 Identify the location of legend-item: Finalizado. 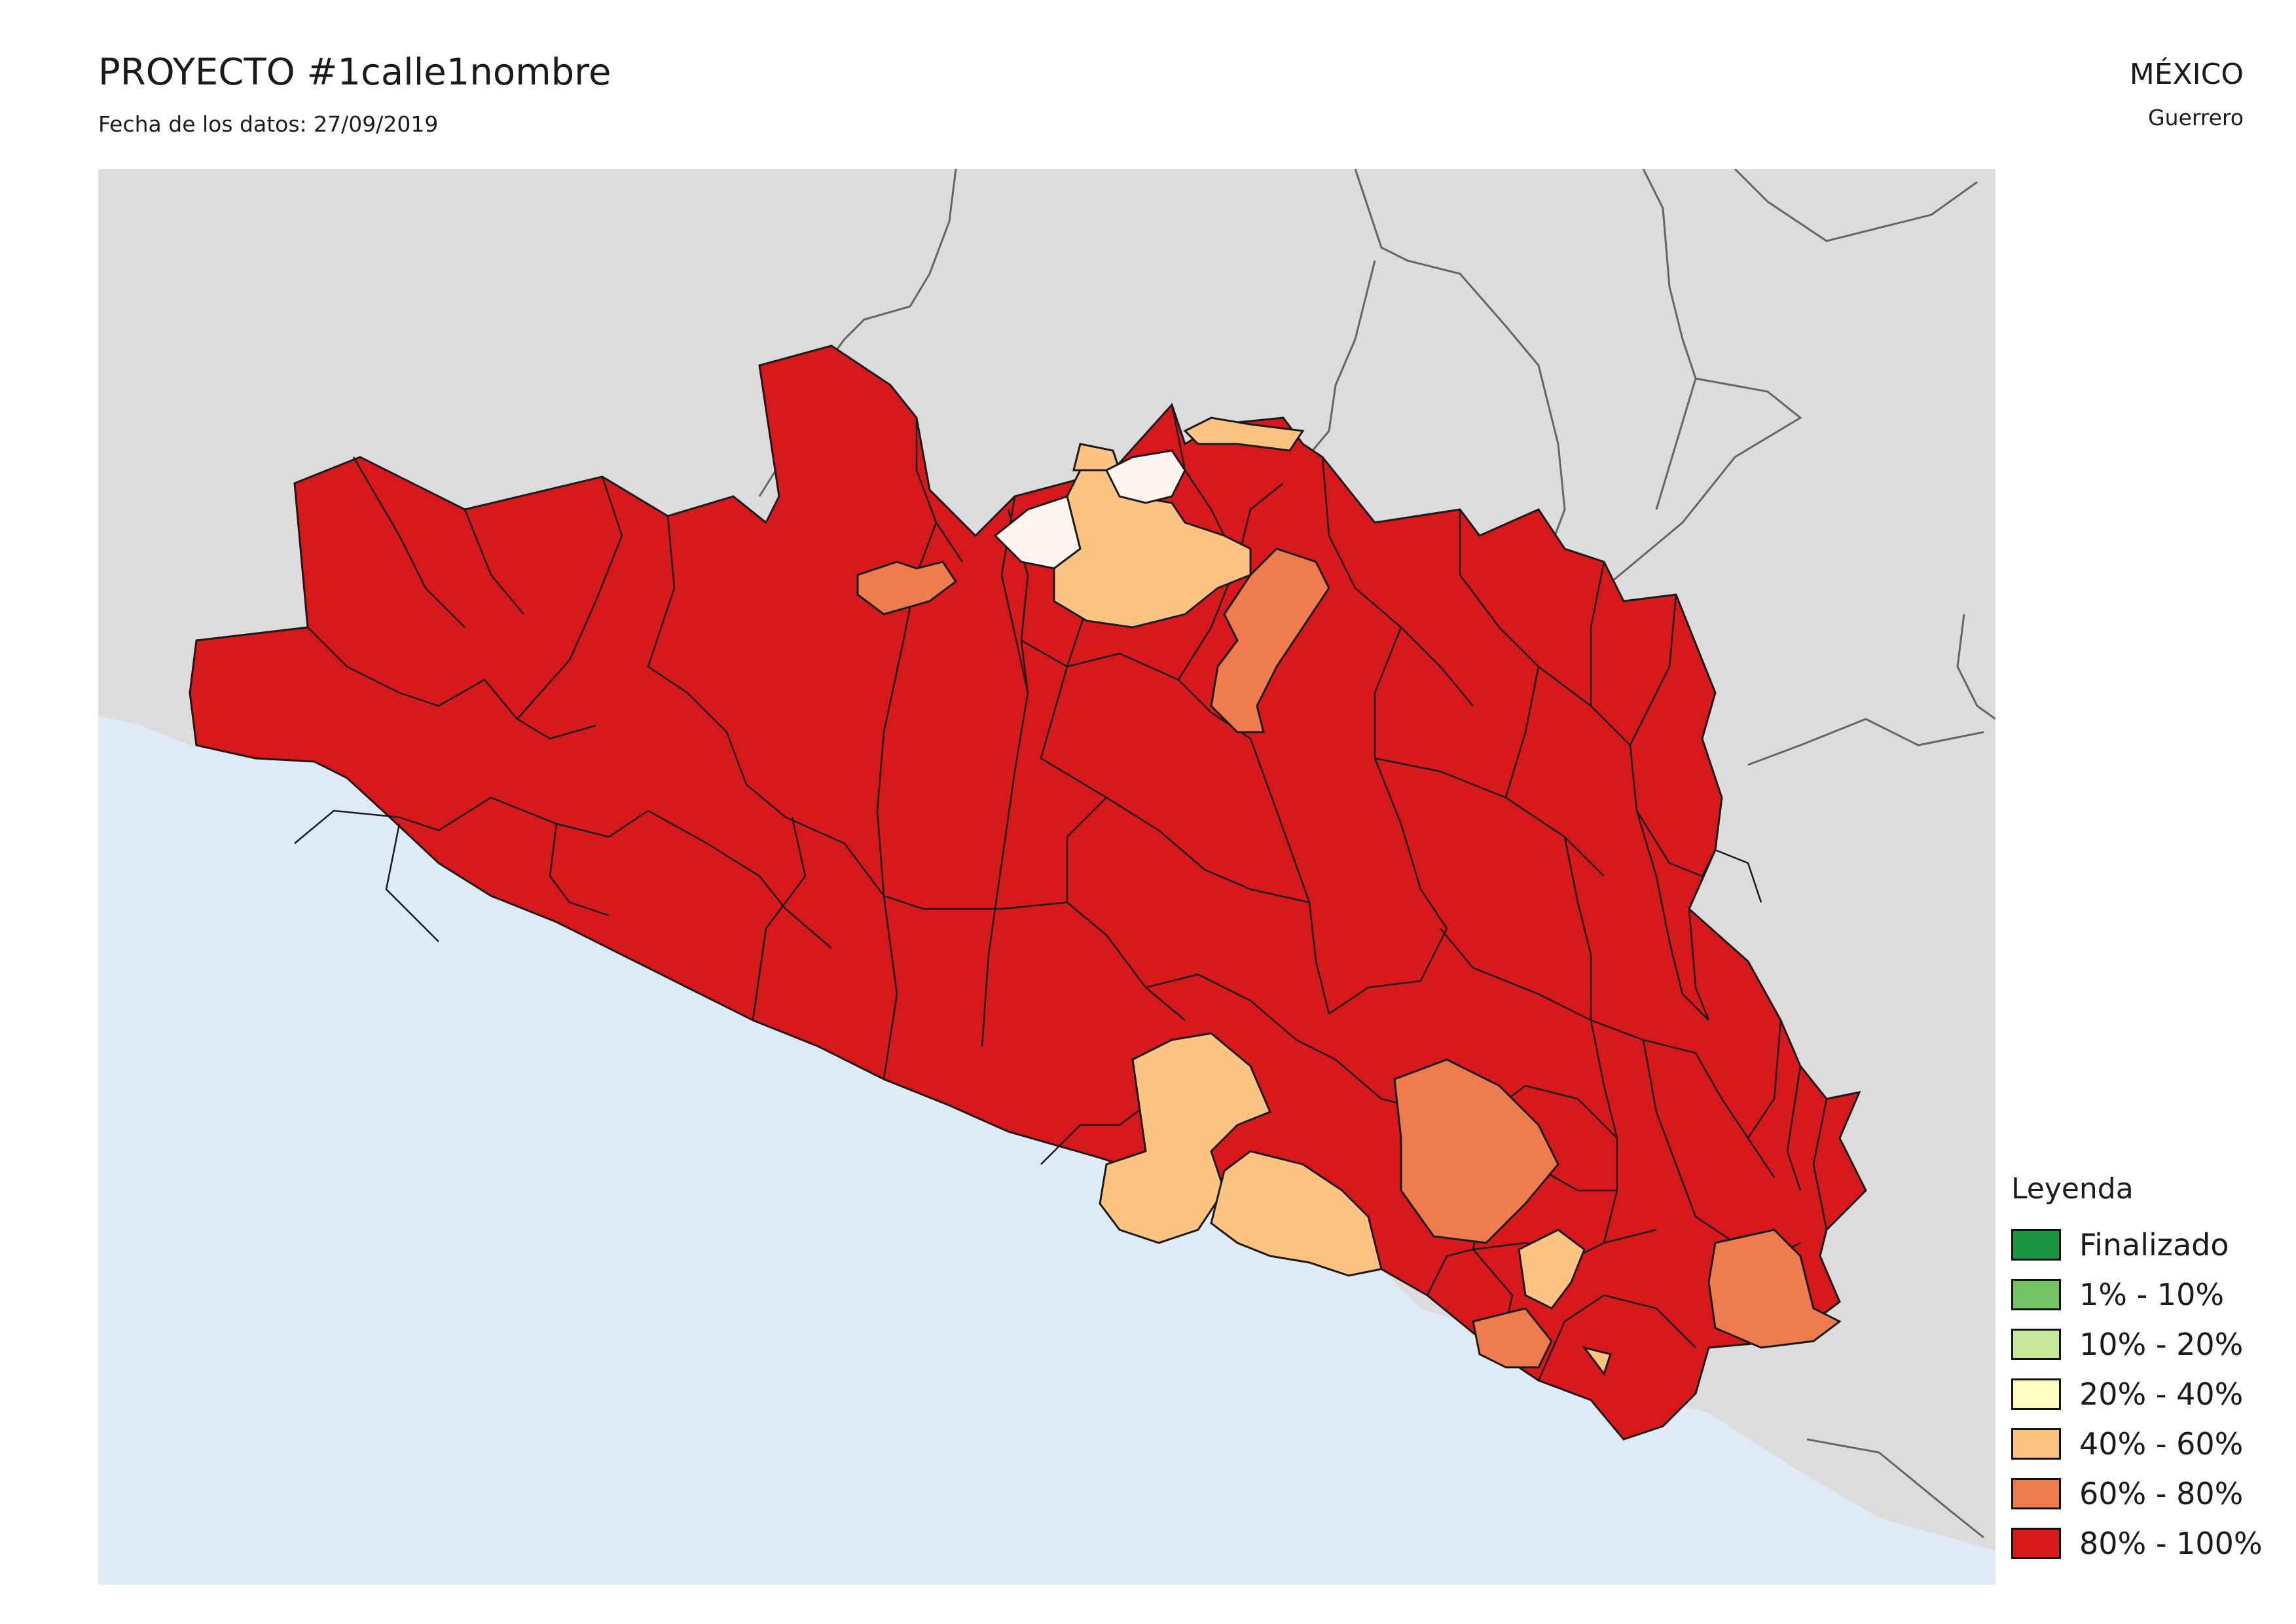
(2148, 1245).